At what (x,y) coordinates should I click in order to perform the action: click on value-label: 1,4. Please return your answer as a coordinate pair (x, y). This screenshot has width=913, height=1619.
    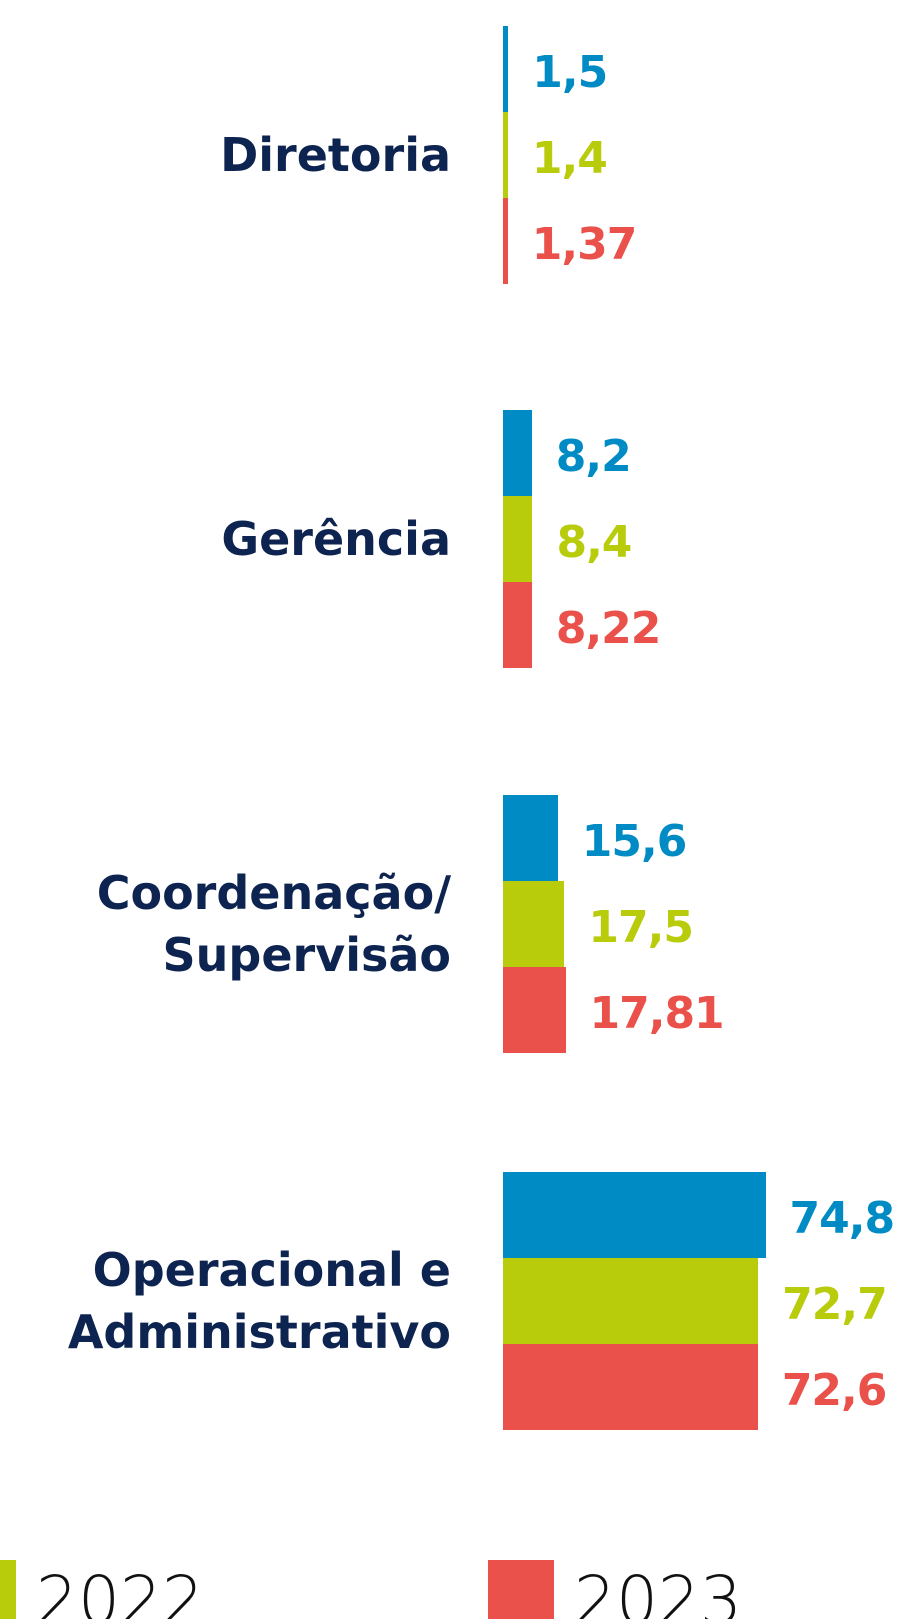
    Looking at the image, I should click on (569, 158).